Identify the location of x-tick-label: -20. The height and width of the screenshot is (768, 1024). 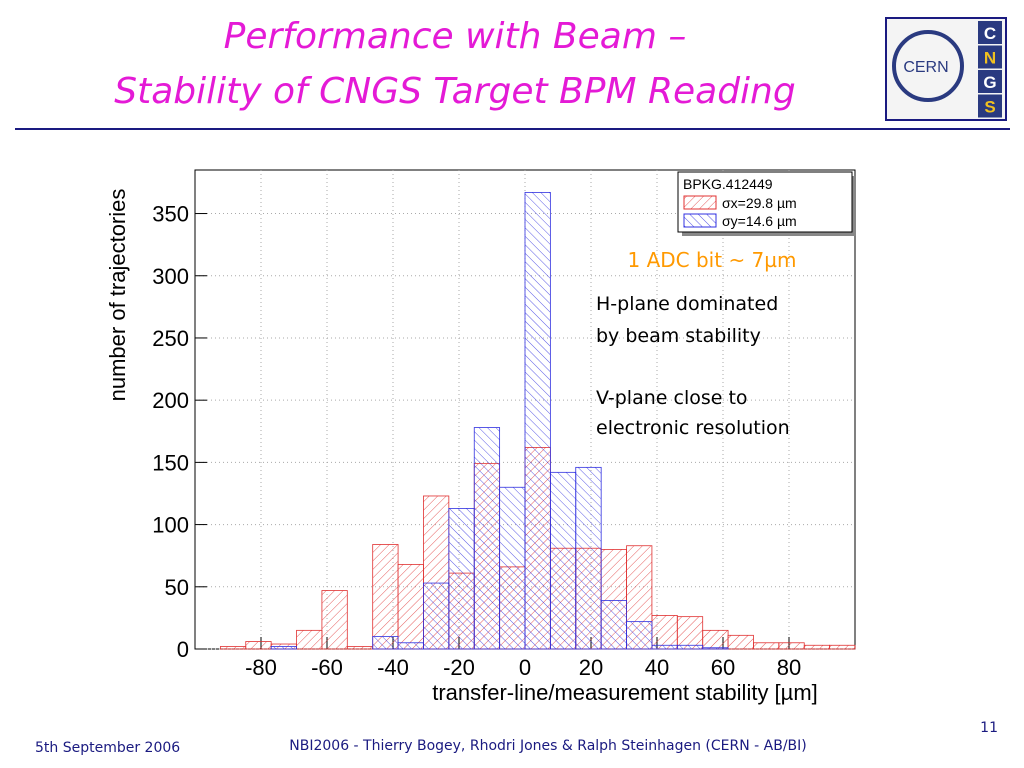
(459, 667).